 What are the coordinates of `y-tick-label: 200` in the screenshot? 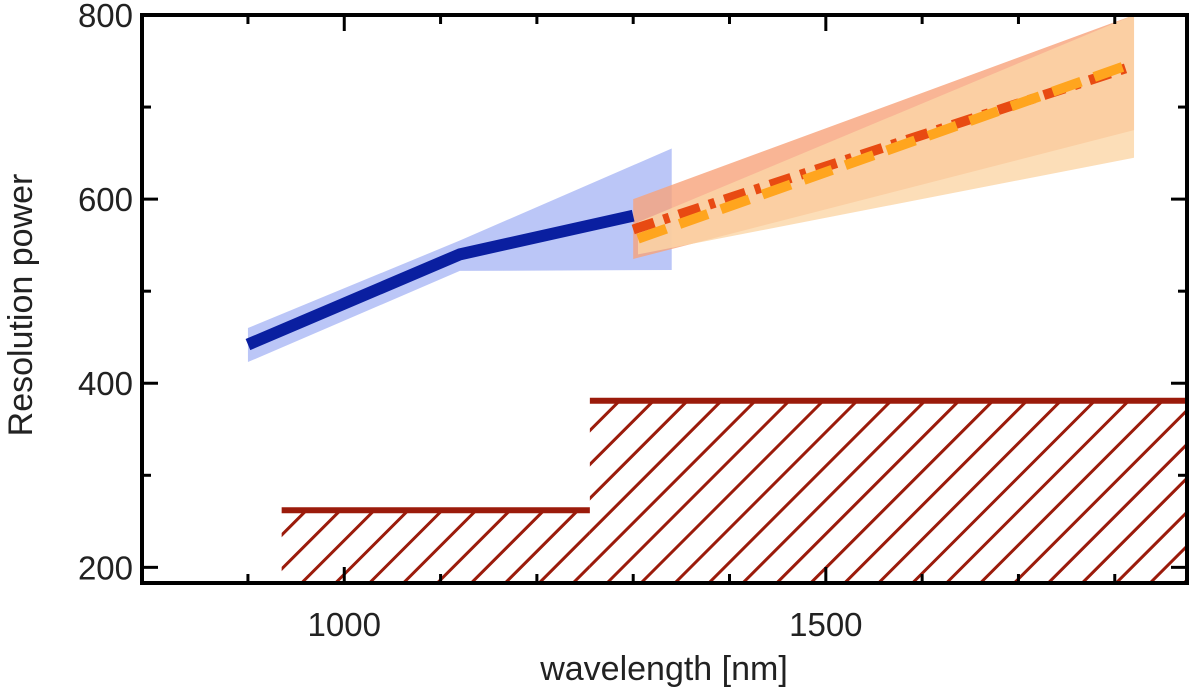 It's located at (105, 567).